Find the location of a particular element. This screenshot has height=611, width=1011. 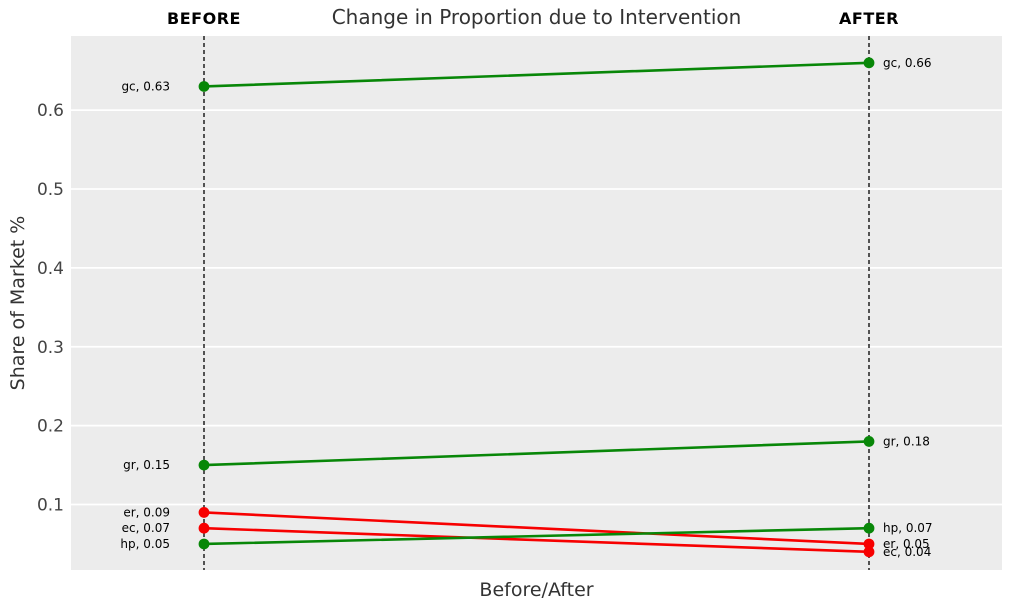

chart-title: Change in Proportion due to Intervention is located at coordinates (536, 17).